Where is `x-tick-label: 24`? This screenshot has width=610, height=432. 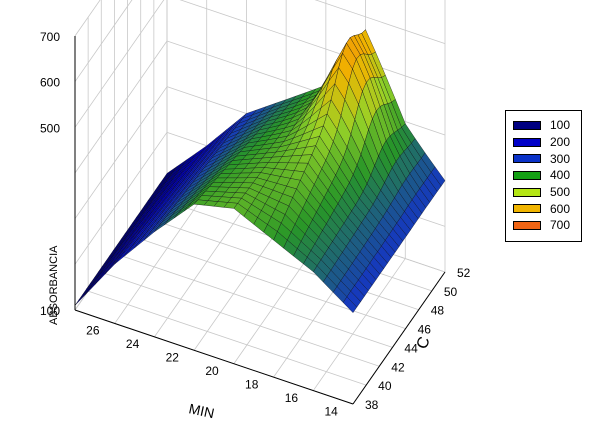
x-tick-label: 24 is located at coordinates (133, 344).